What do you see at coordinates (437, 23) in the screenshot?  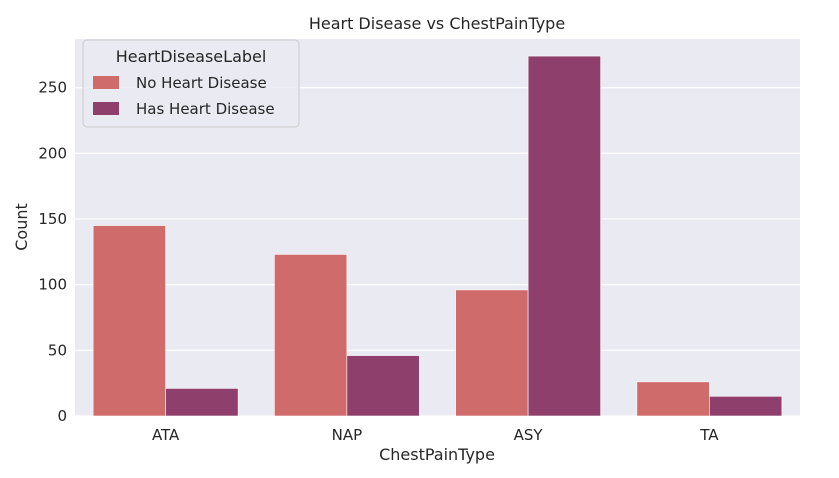 I see `chart-title: Heart Disease vs ChestPainType` at bounding box center [437, 23].